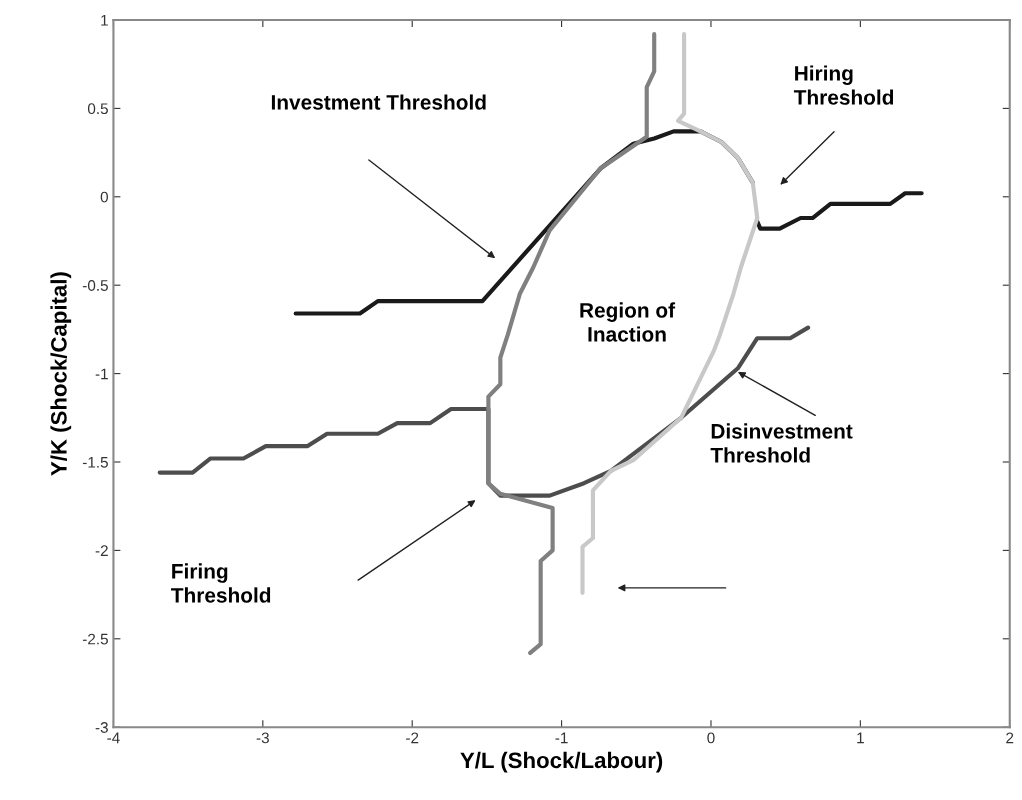 Image resolution: width=1022 pixels, height=800 pixels. I want to click on x-tick-label: -2, so click(412, 738).